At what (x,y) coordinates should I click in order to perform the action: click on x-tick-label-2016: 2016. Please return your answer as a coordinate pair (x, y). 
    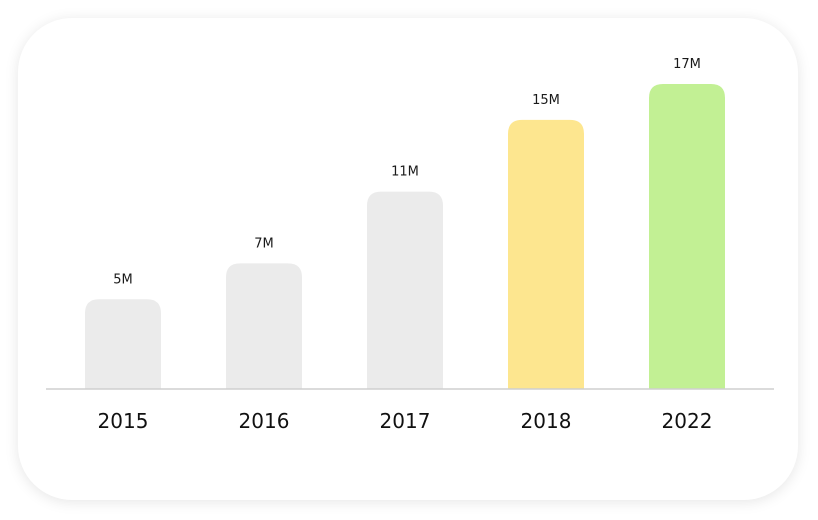
    Looking at the image, I should click on (264, 421).